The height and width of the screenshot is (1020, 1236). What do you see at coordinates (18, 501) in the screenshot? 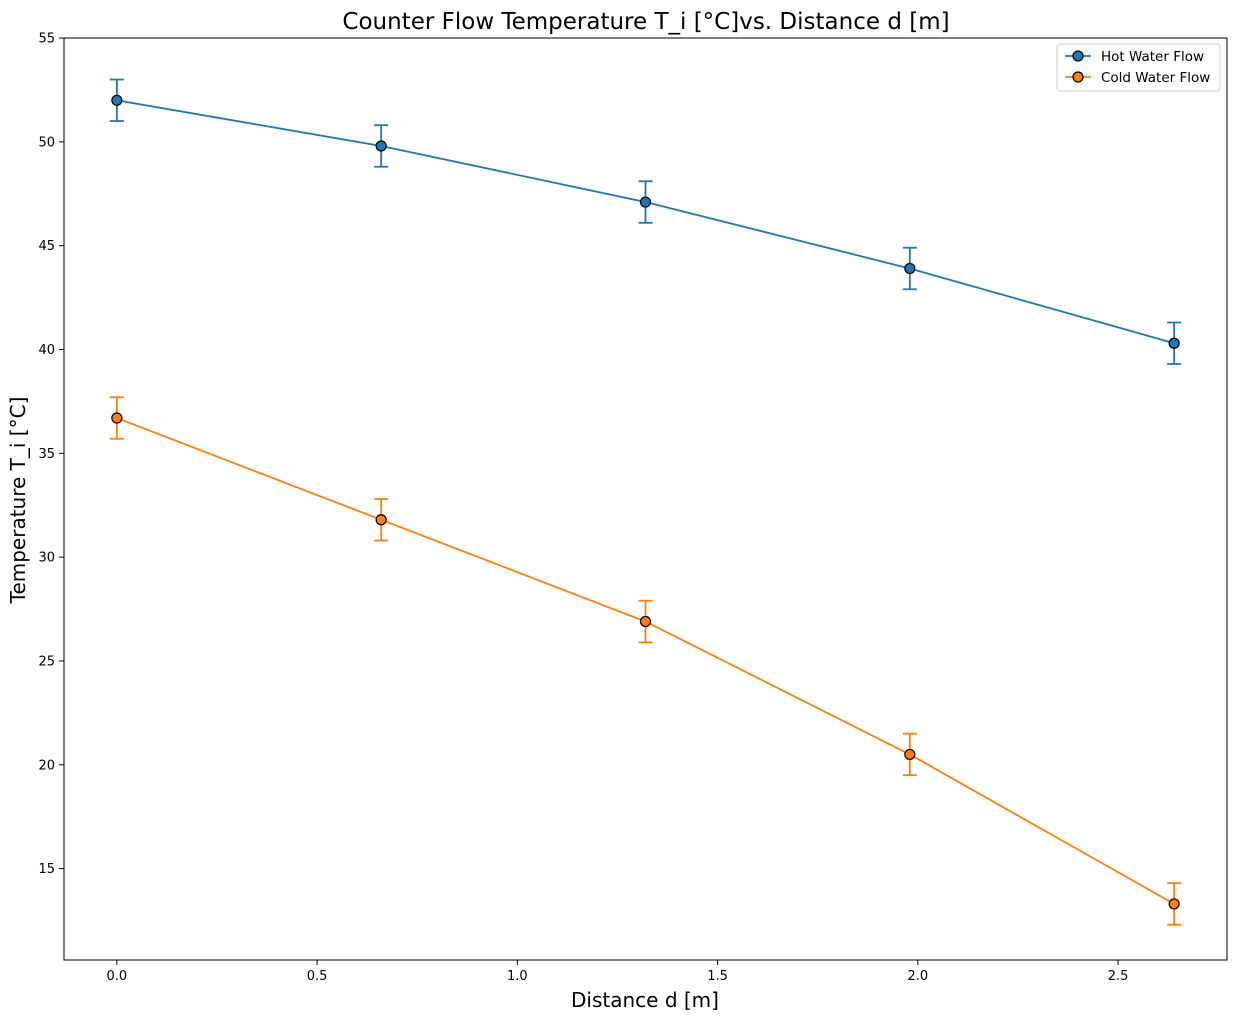
I see `y-axis-label: Temperature T_i [°C]` at bounding box center [18, 501].